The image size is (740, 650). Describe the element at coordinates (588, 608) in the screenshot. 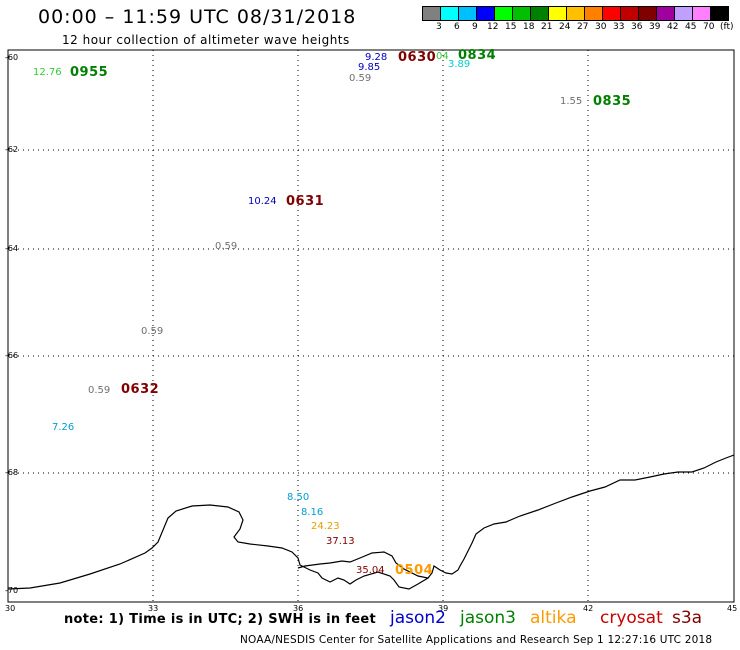

I see `lon-label: 42` at that location.